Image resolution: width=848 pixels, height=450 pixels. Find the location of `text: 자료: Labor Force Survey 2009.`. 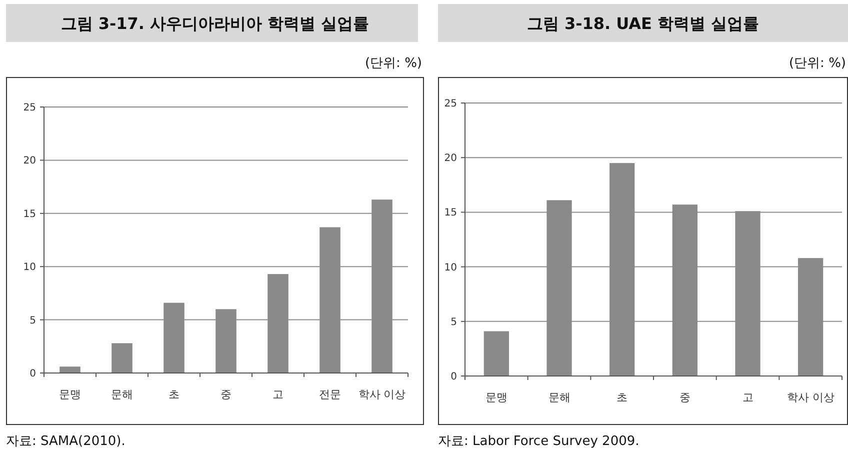

text: 자료: Labor Force Survey 2009. is located at coordinates (539, 441).